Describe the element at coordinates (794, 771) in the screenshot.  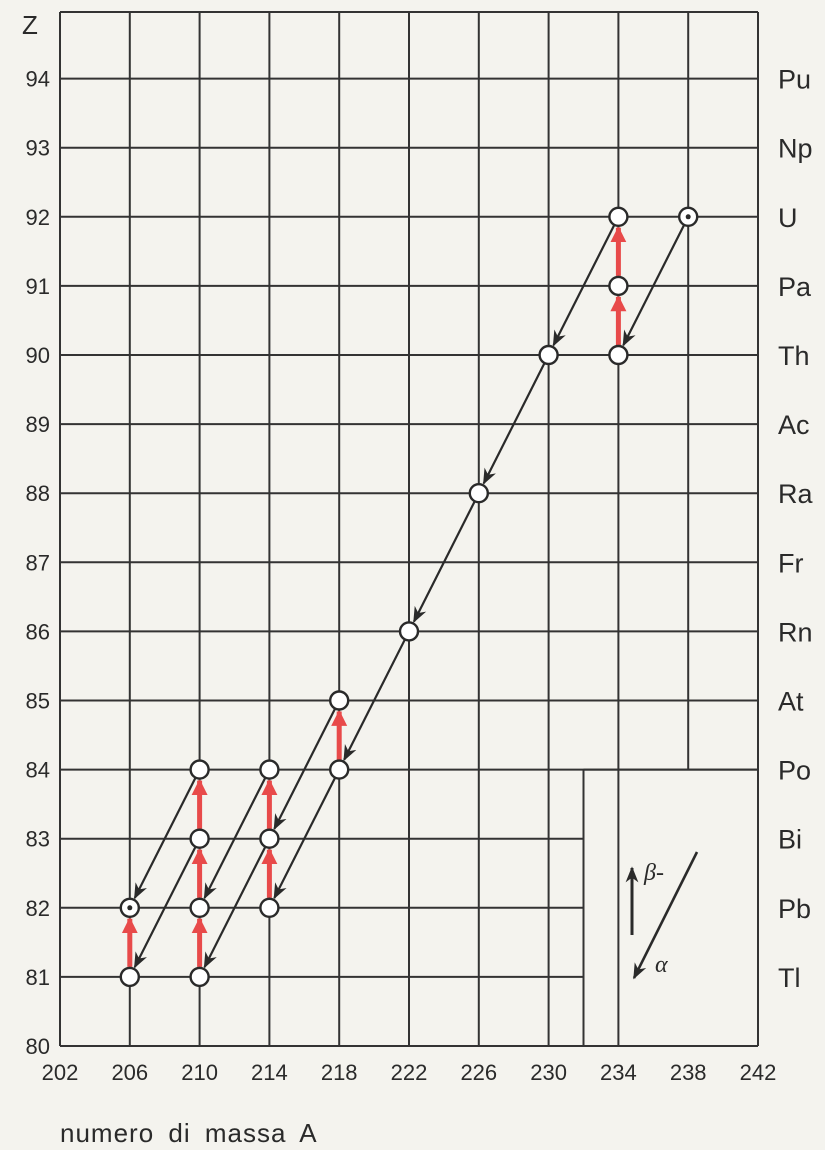
I see `element-label: Po` at that location.